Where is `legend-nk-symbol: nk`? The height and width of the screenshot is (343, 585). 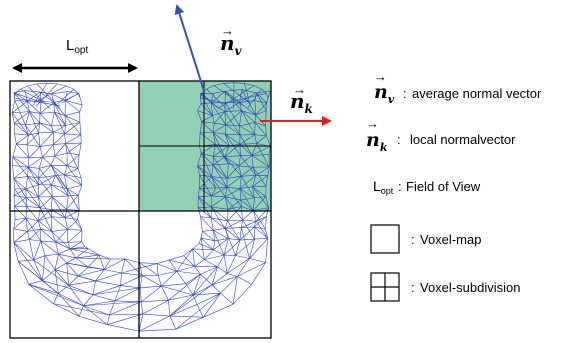
legend-nk-symbol: nk is located at coordinates (377, 141).